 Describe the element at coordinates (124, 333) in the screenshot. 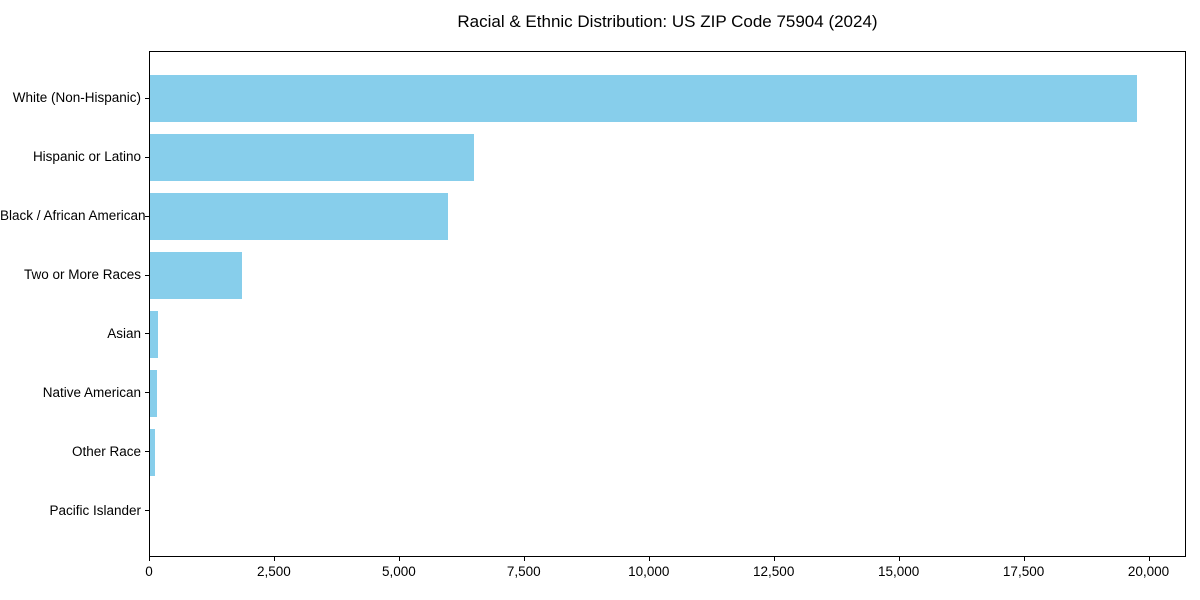

I see `y-tick-label-asian: Asian` at that location.